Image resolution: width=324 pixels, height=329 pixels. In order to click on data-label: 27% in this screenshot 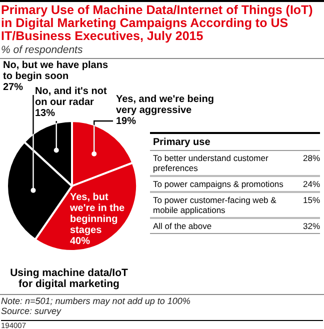, I will do `click(13, 87)`.